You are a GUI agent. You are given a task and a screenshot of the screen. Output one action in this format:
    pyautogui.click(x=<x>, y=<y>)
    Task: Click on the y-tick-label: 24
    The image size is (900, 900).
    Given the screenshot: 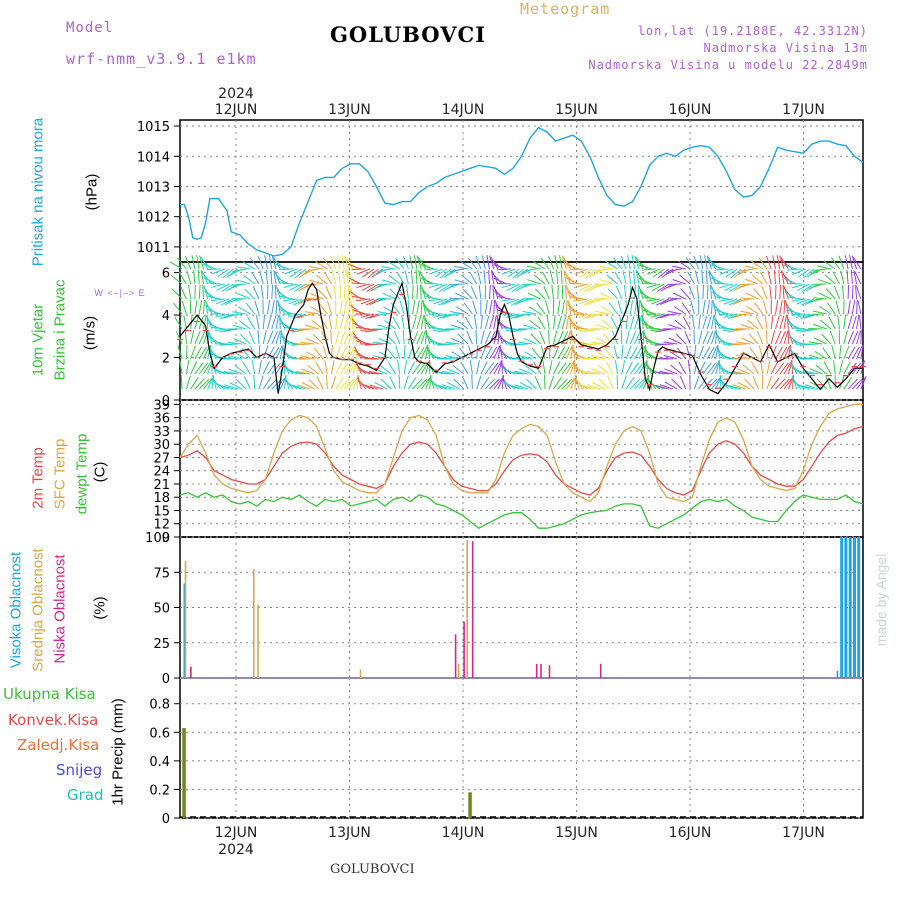 What is the action you would take?
    pyautogui.click(x=161, y=472)
    